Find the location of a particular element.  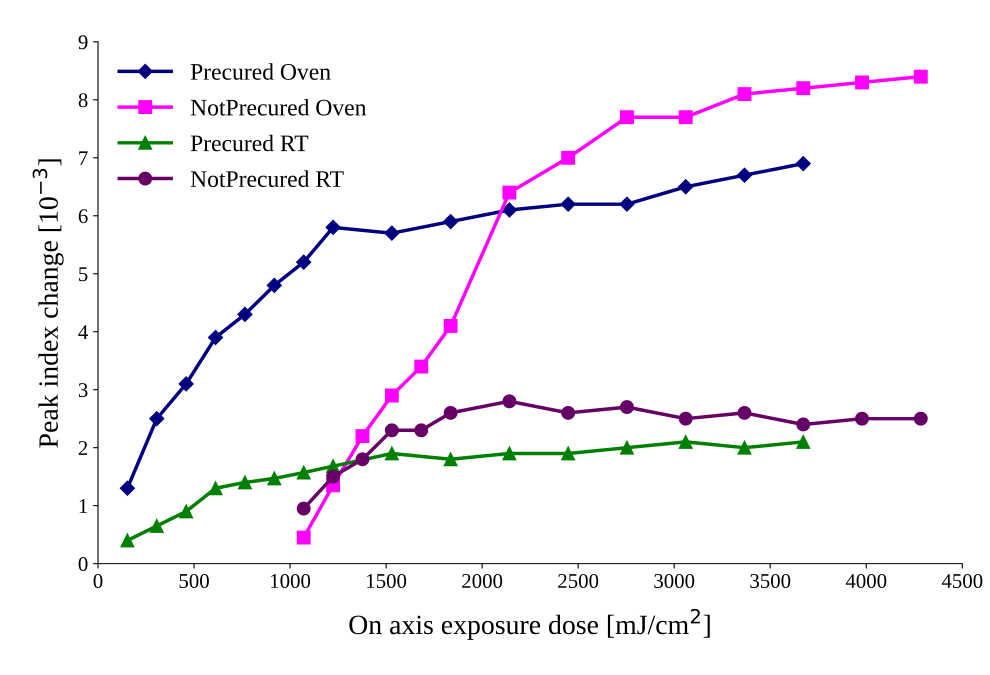

x-tick-label: 3500 is located at coordinates (770, 581).